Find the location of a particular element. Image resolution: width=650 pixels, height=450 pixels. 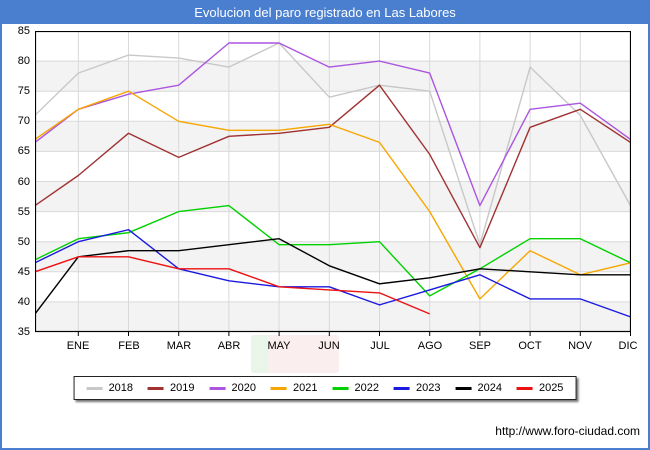

legend-item-2019: 2019 is located at coordinates (171, 388).